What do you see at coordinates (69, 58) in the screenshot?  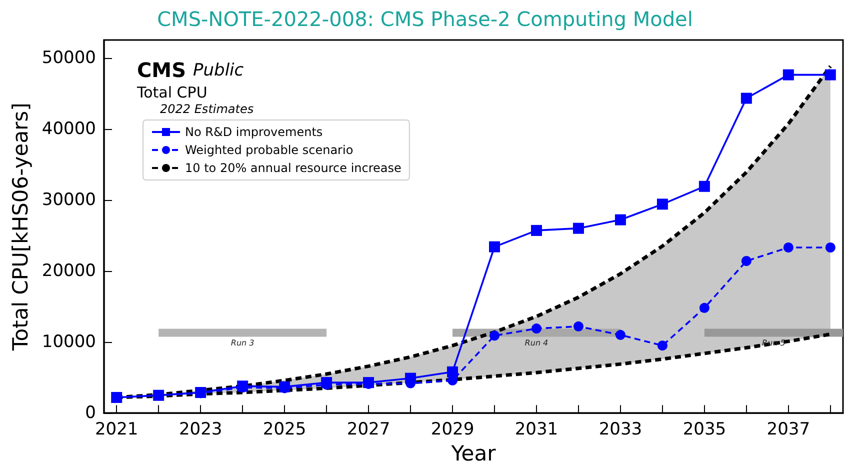 I see `y-tick-label: 50000` at bounding box center [69, 58].